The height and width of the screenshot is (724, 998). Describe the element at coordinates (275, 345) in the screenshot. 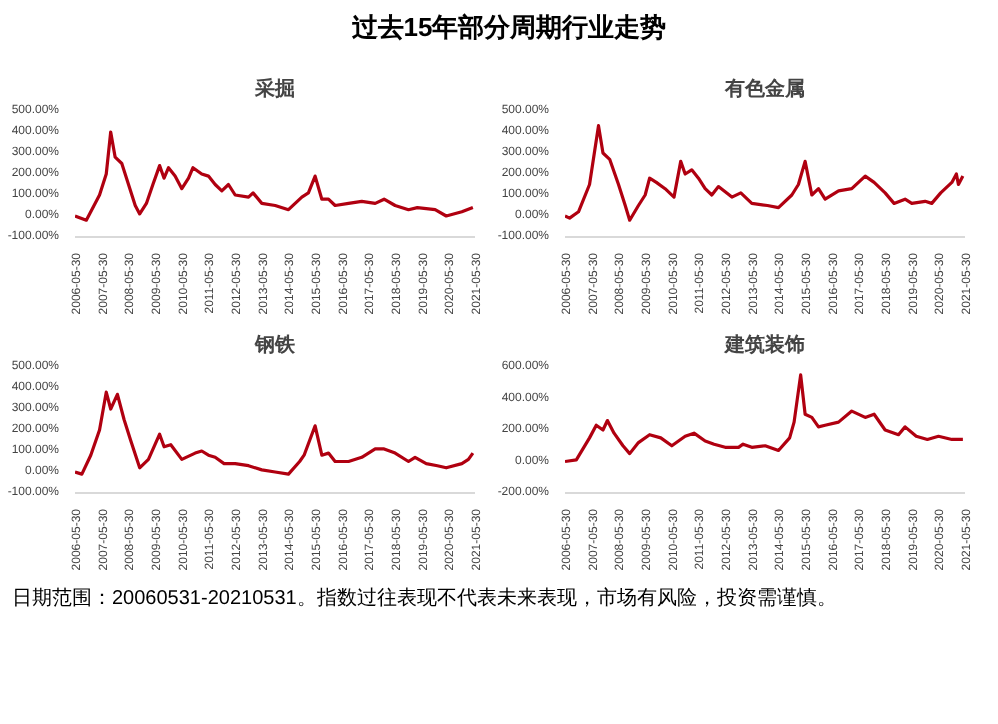

I see `chart-title: 钢铁` at that location.